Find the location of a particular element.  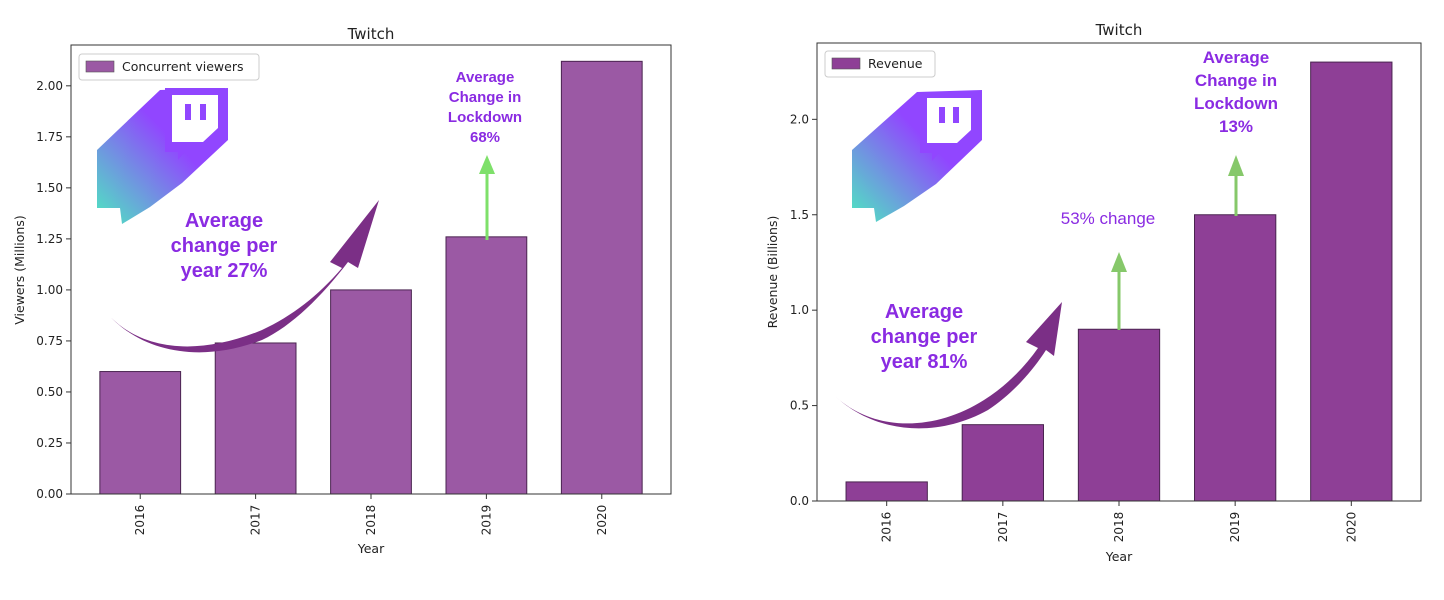

legend-label: Revenue is located at coordinates (895, 63).